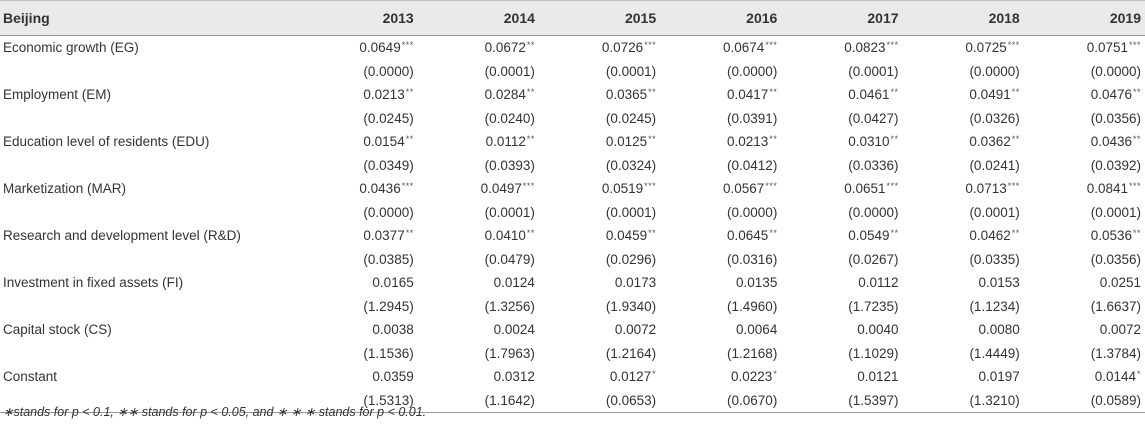 The height and width of the screenshot is (424, 1145). What do you see at coordinates (720, 189) in the screenshot?
I see `coefficient-cell: 0.0567***` at bounding box center [720, 189].